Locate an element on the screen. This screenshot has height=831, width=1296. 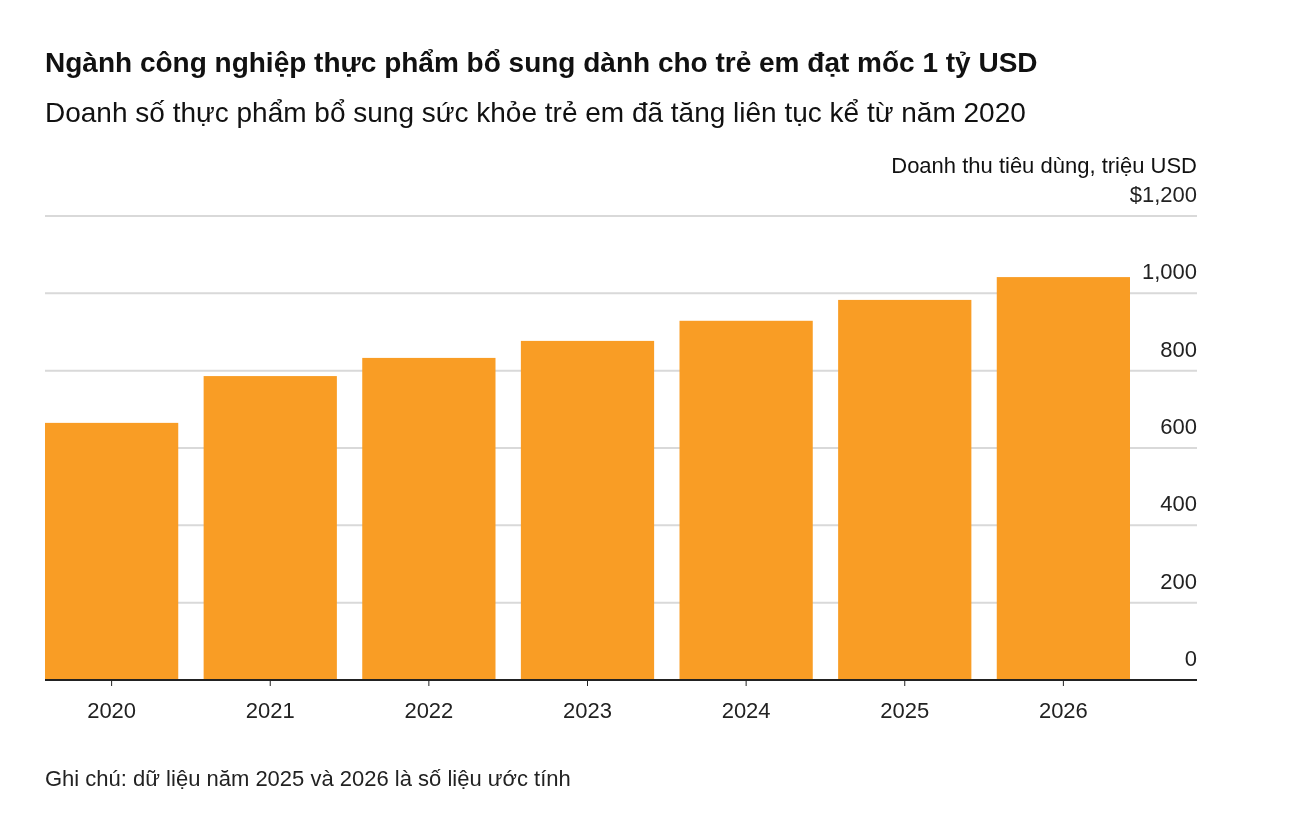
y-tick-label: $1,200 is located at coordinates (1163, 194).